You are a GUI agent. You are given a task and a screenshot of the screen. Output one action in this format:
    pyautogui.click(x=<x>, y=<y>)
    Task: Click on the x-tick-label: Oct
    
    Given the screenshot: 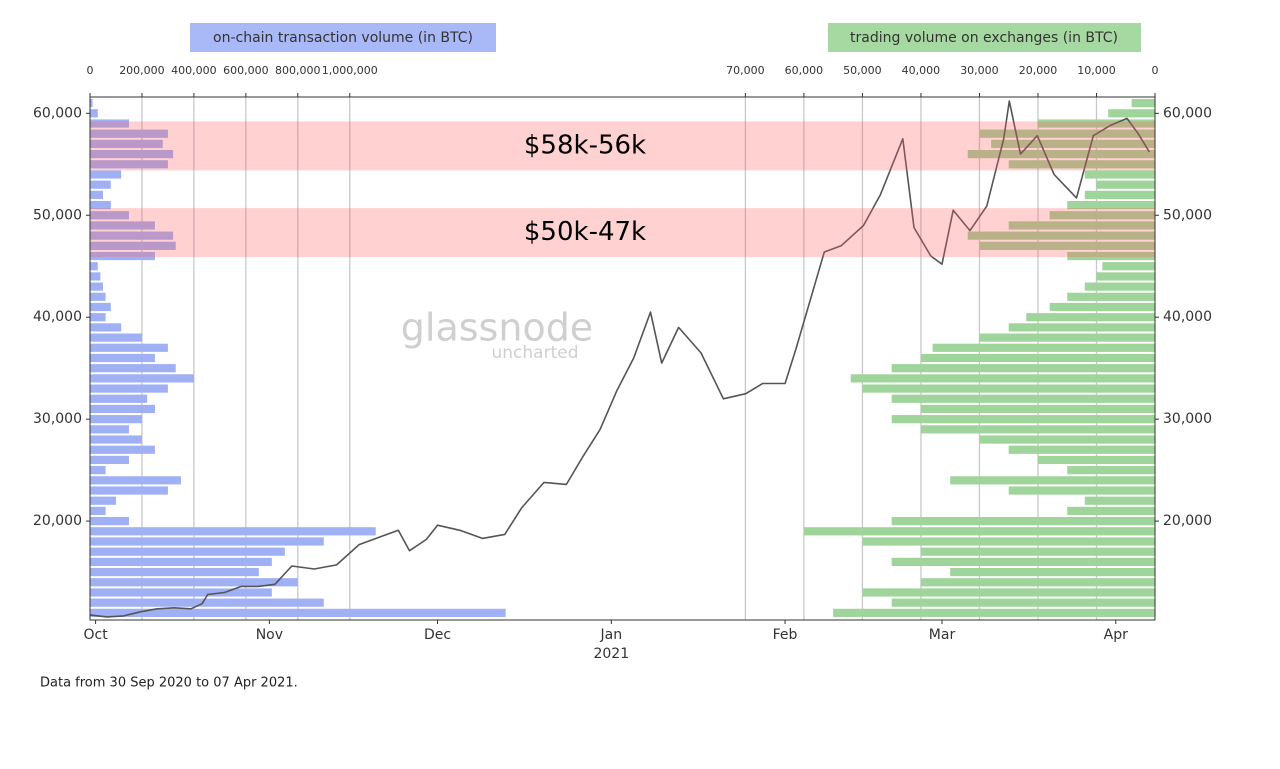 What is the action you would take?
    pyautogui.click(x=95, y=635)
    